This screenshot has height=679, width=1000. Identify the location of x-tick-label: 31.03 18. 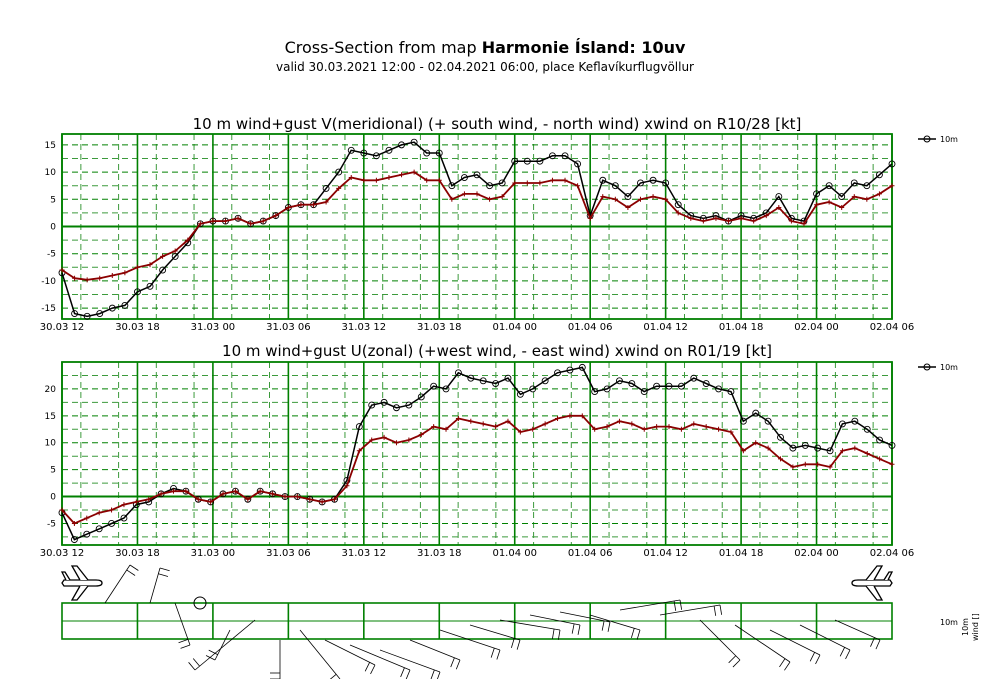
(439, 553).